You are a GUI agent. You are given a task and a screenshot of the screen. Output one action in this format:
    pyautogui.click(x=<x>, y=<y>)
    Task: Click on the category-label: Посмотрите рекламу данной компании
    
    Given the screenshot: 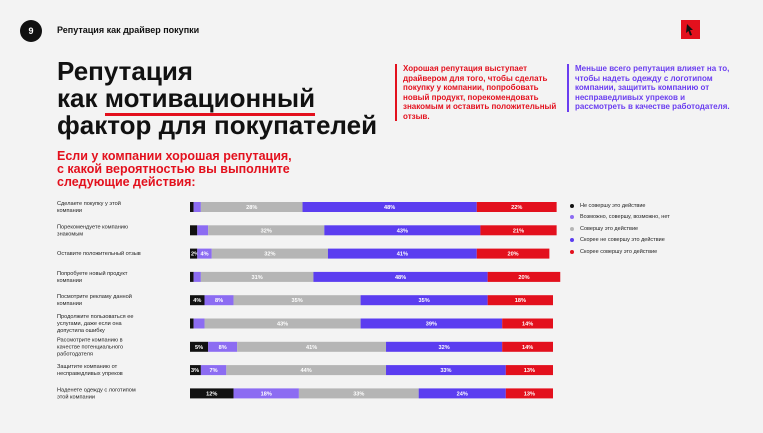 What is the action you would take?
    pyautogui.click(x=94, y=300)
    